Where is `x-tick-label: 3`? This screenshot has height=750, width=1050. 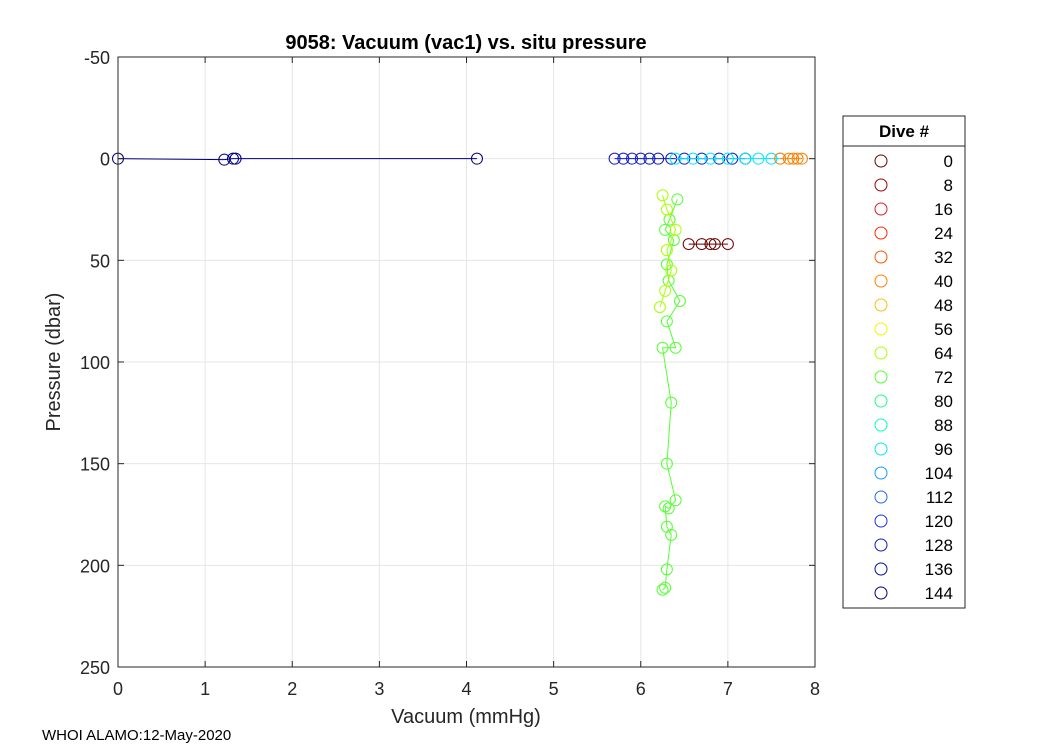
x-tick-label: 3 is located at coordinates (379, 689).